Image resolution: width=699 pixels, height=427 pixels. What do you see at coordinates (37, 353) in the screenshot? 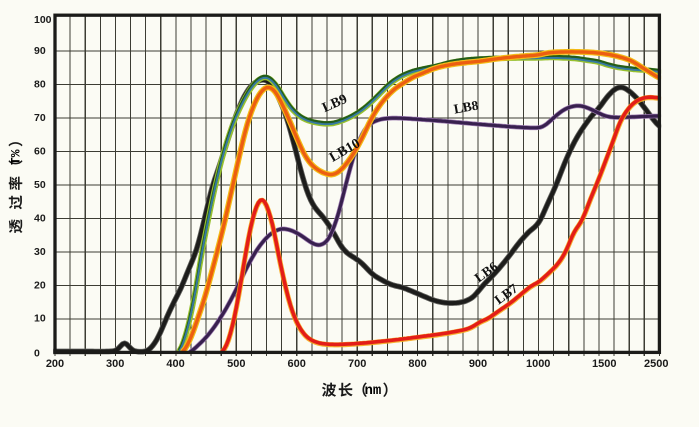
I see `svg-text: 0` at bounding box center [37, 353].